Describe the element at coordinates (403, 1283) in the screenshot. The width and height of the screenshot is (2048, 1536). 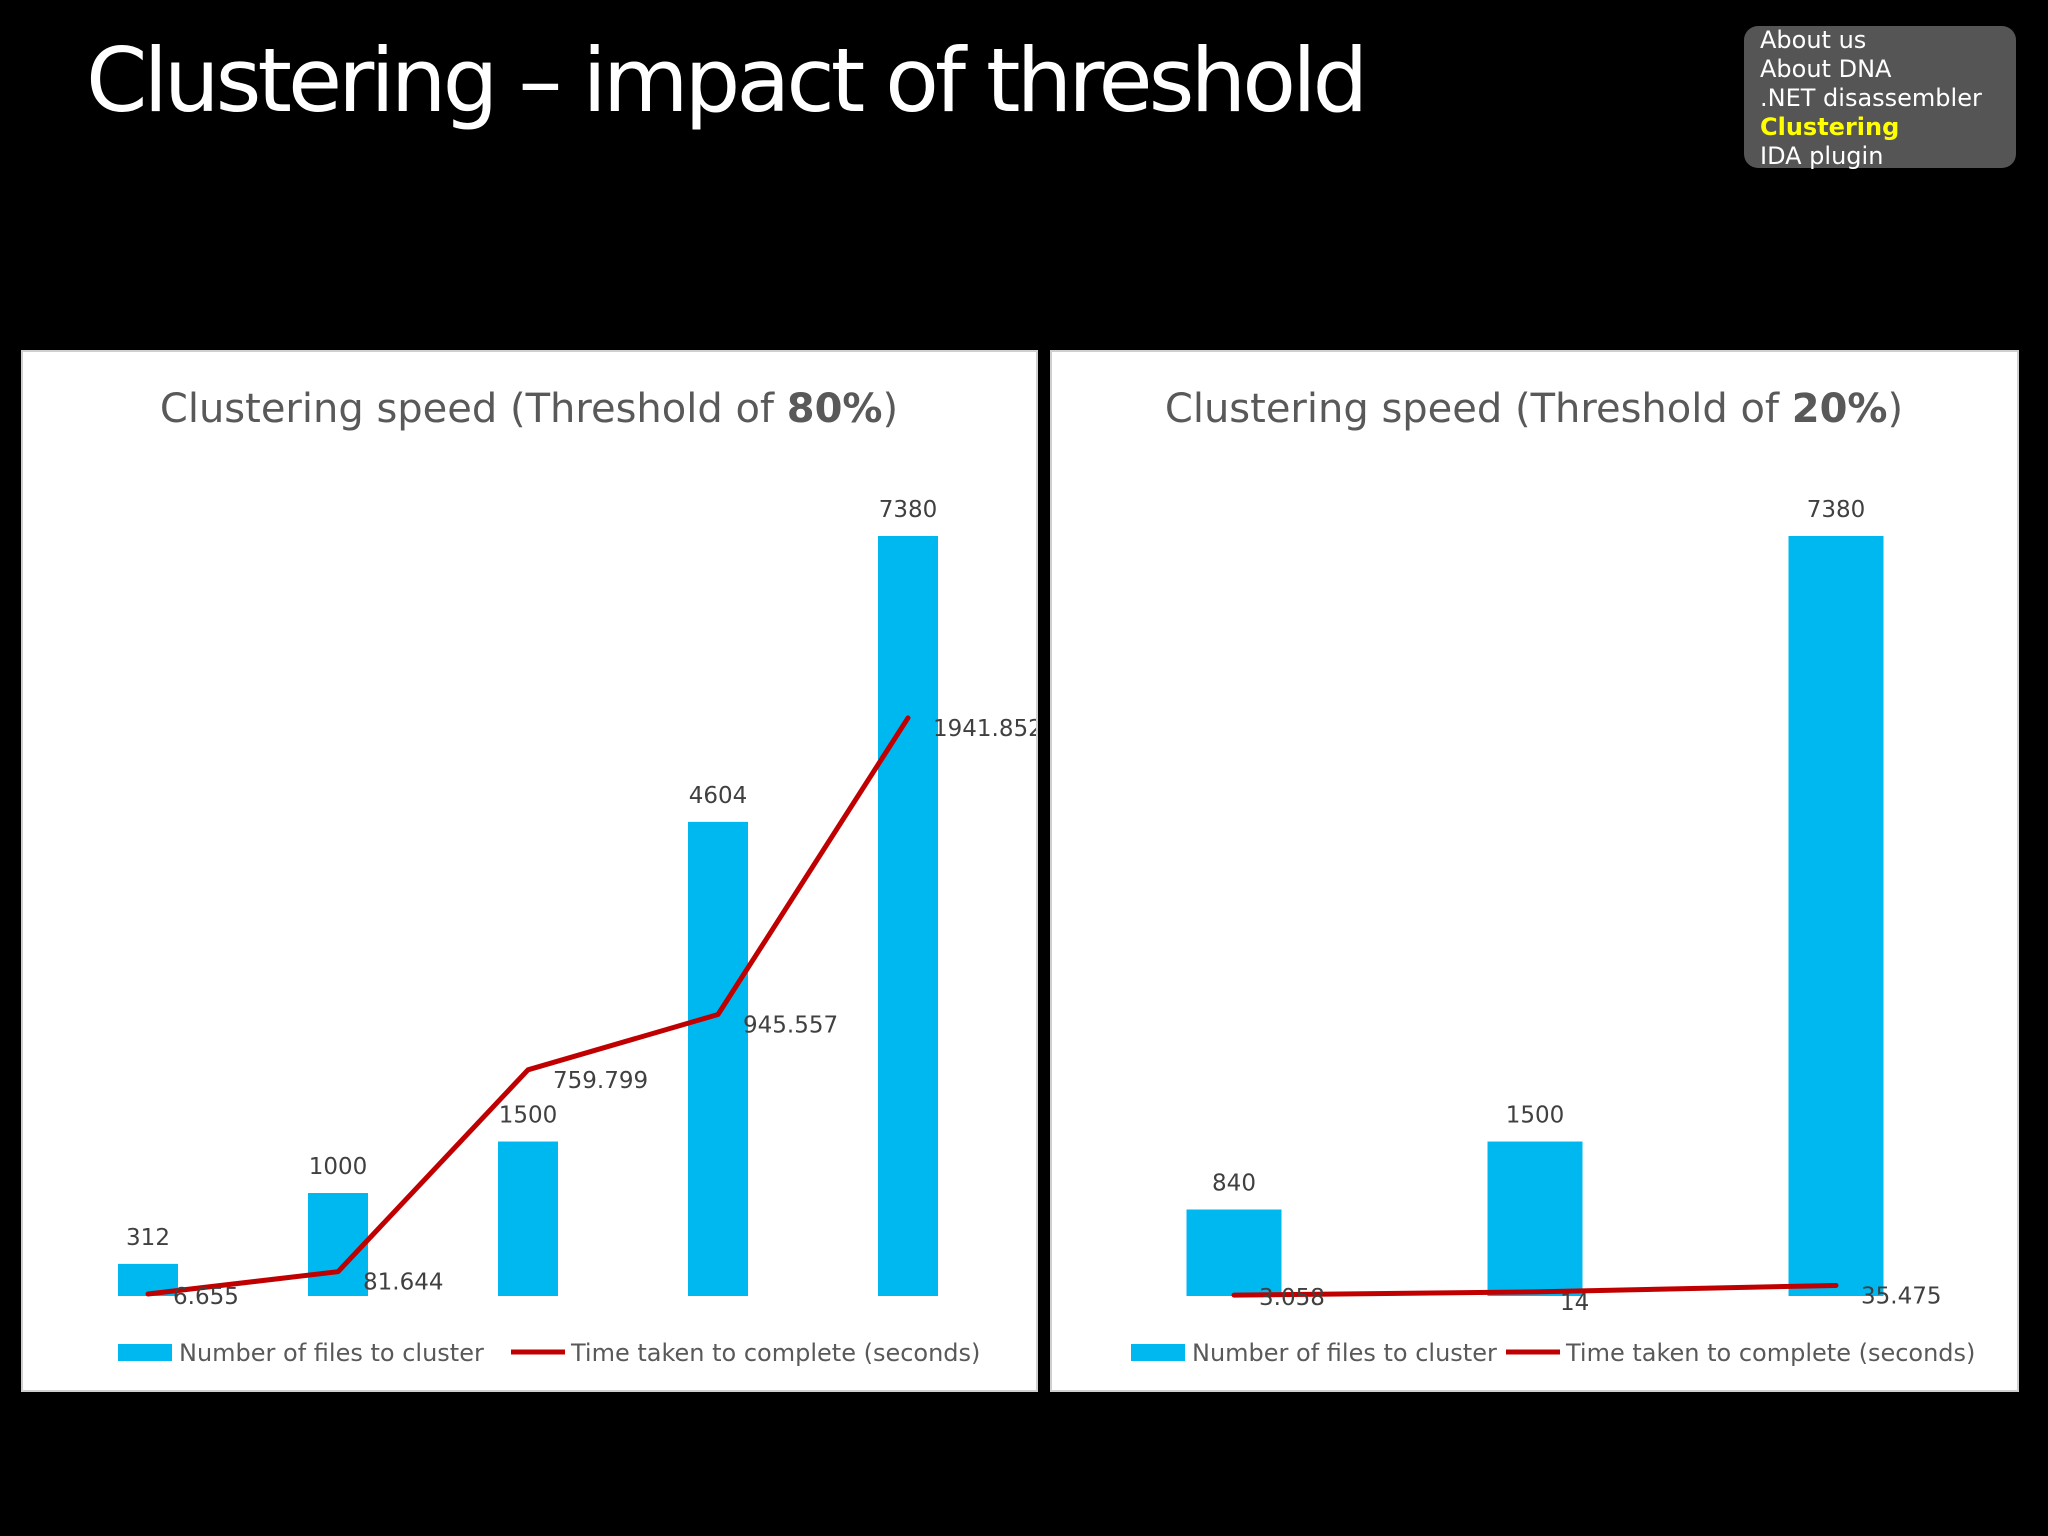
I see `line-label-81.644: 81.644` at that location.